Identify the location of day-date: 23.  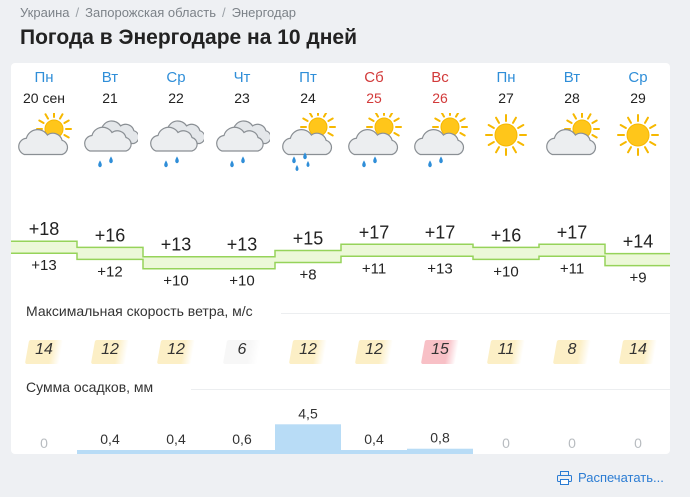
(242, 98).